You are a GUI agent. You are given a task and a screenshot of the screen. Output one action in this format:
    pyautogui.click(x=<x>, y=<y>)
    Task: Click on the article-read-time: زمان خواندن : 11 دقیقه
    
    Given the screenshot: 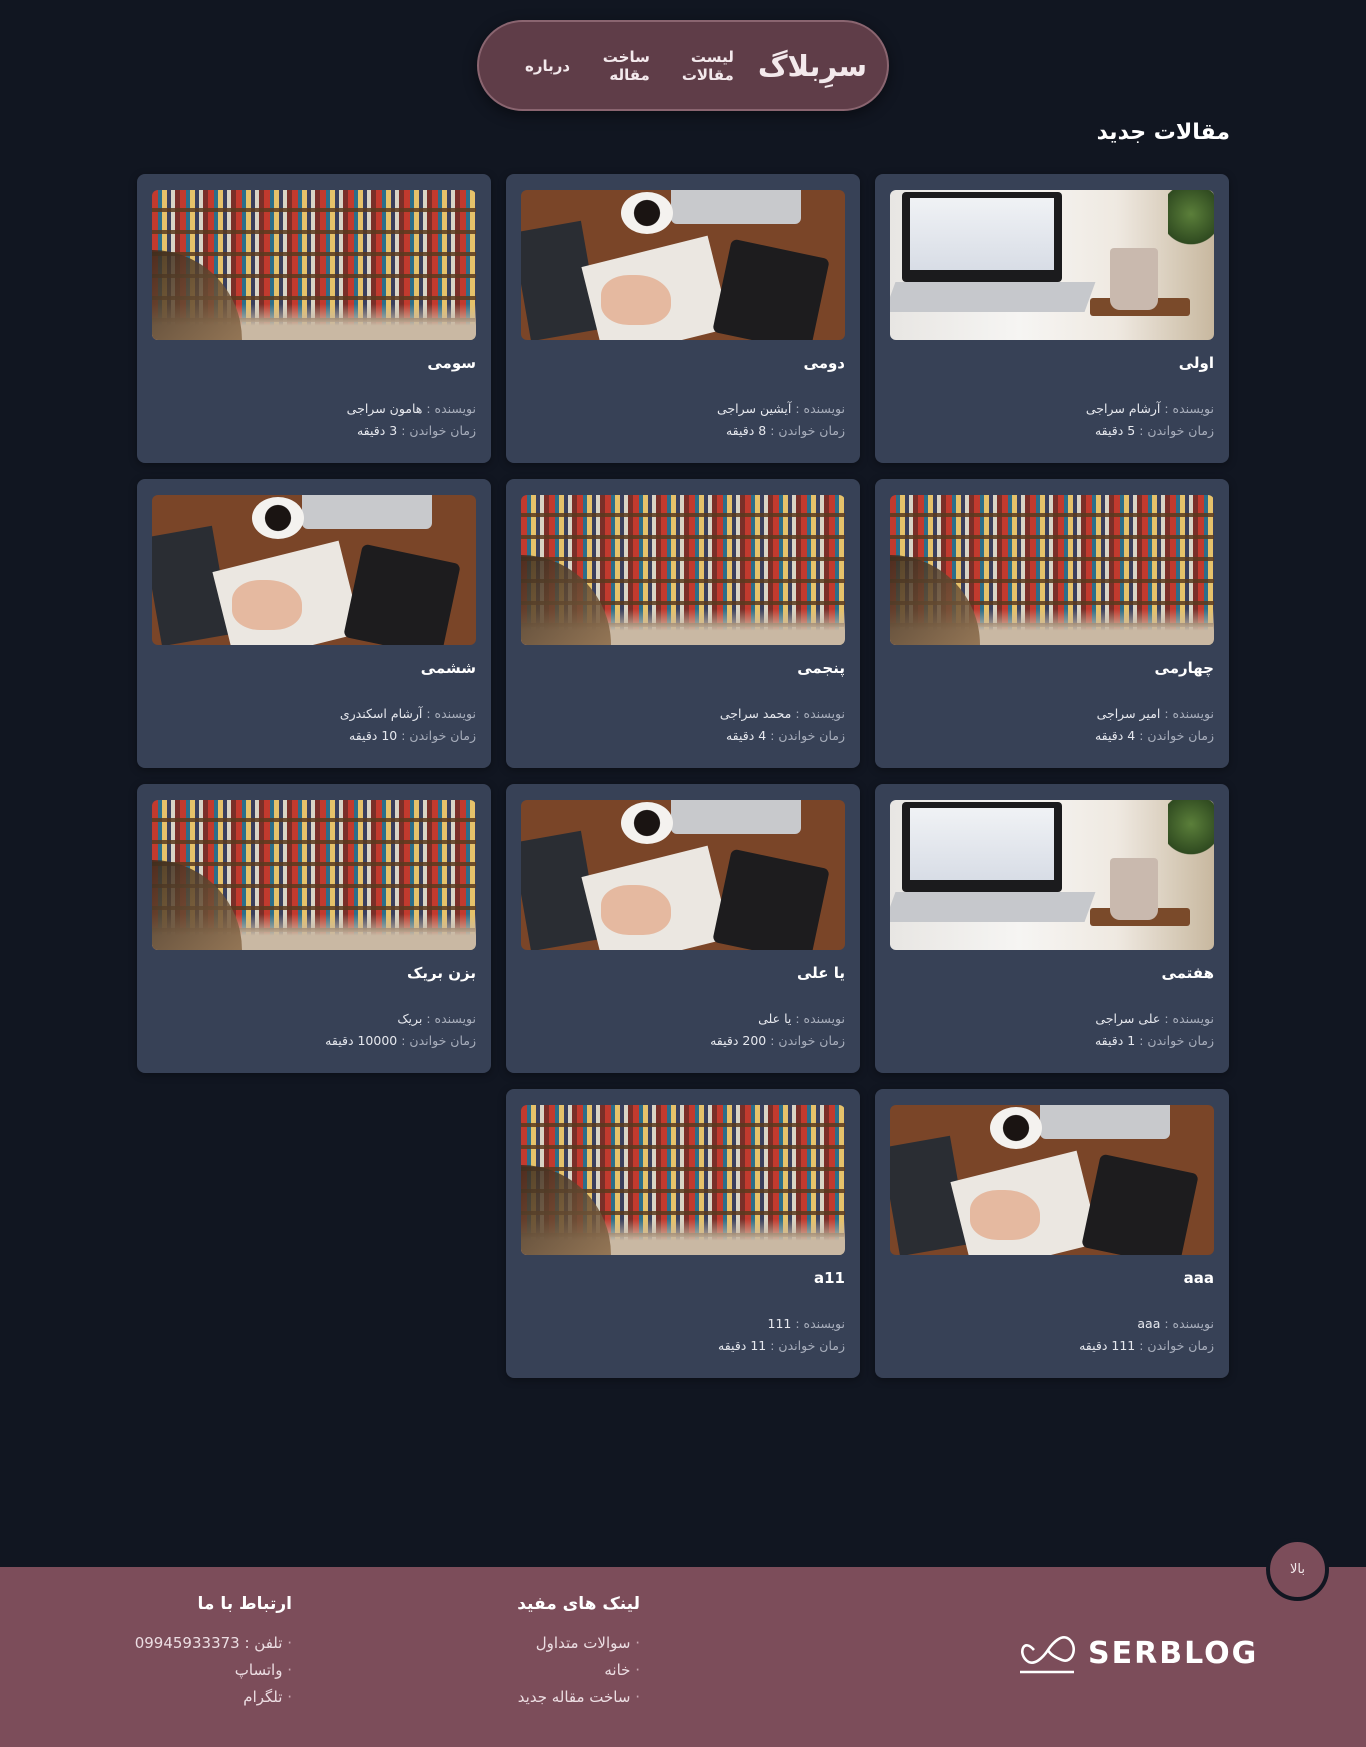 What is the action you would take?
    pyautogui.click(x=683, y=1346)
    